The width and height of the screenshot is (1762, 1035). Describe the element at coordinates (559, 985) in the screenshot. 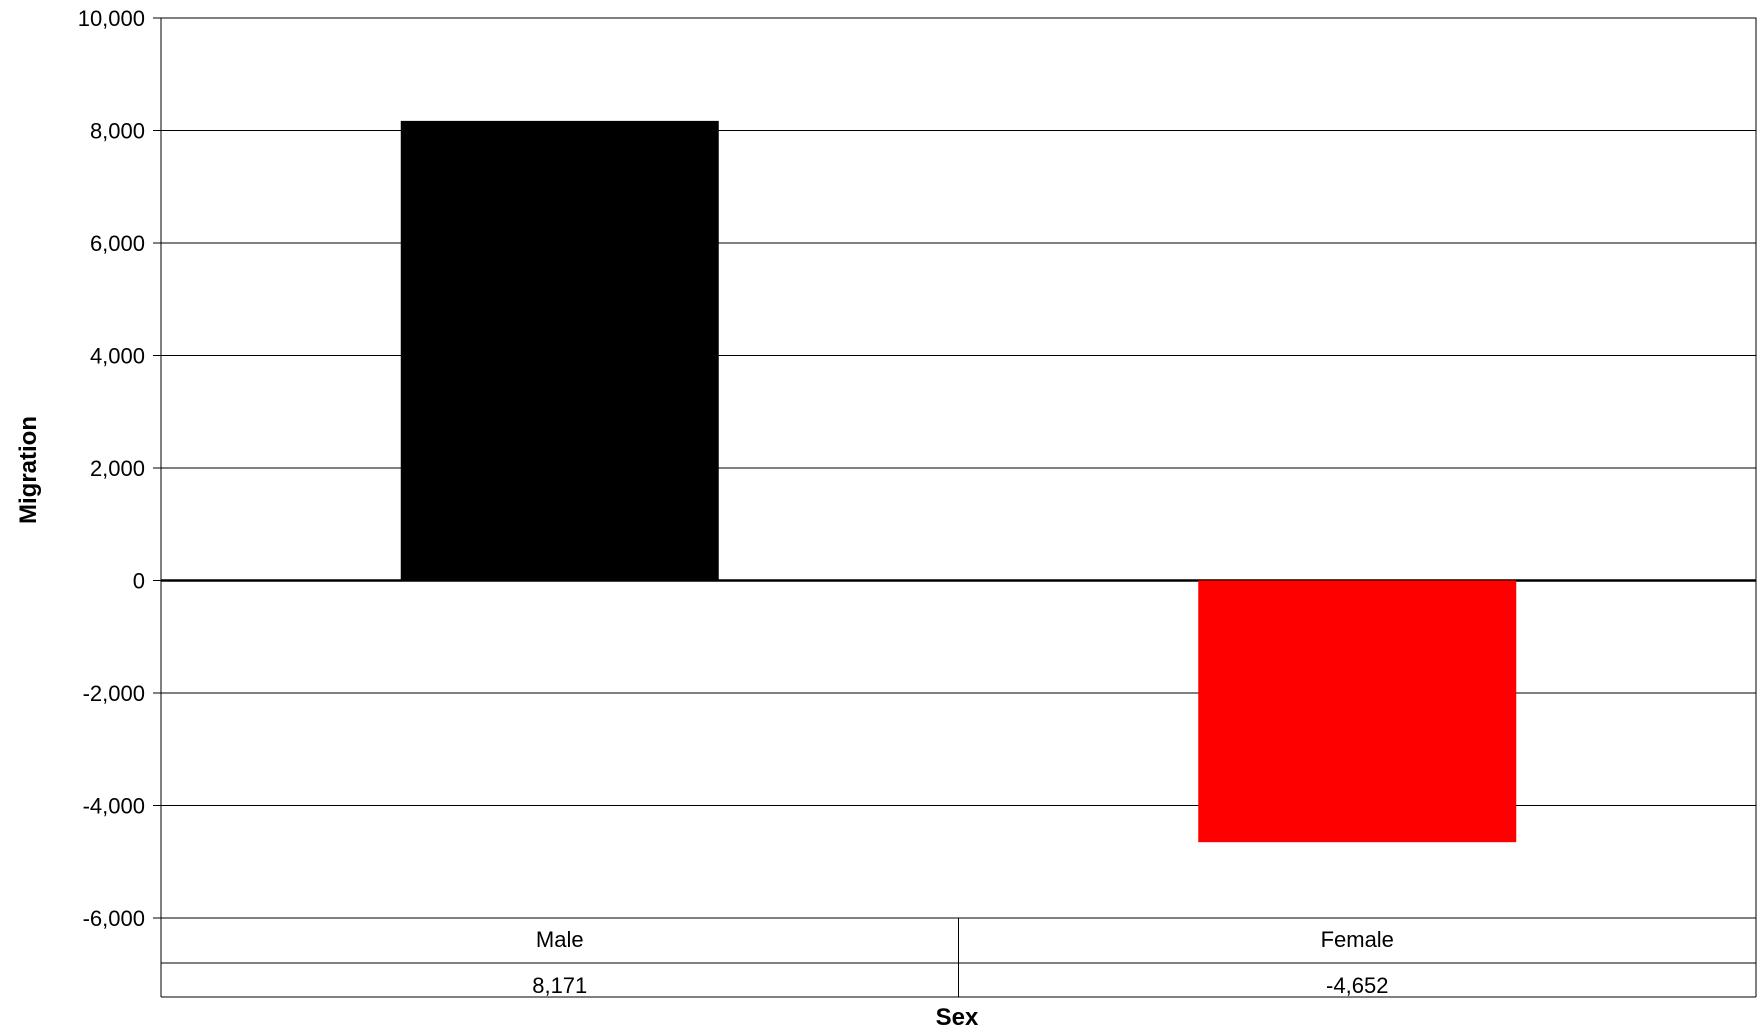

I see `data-table-value: 8,171` at that location.